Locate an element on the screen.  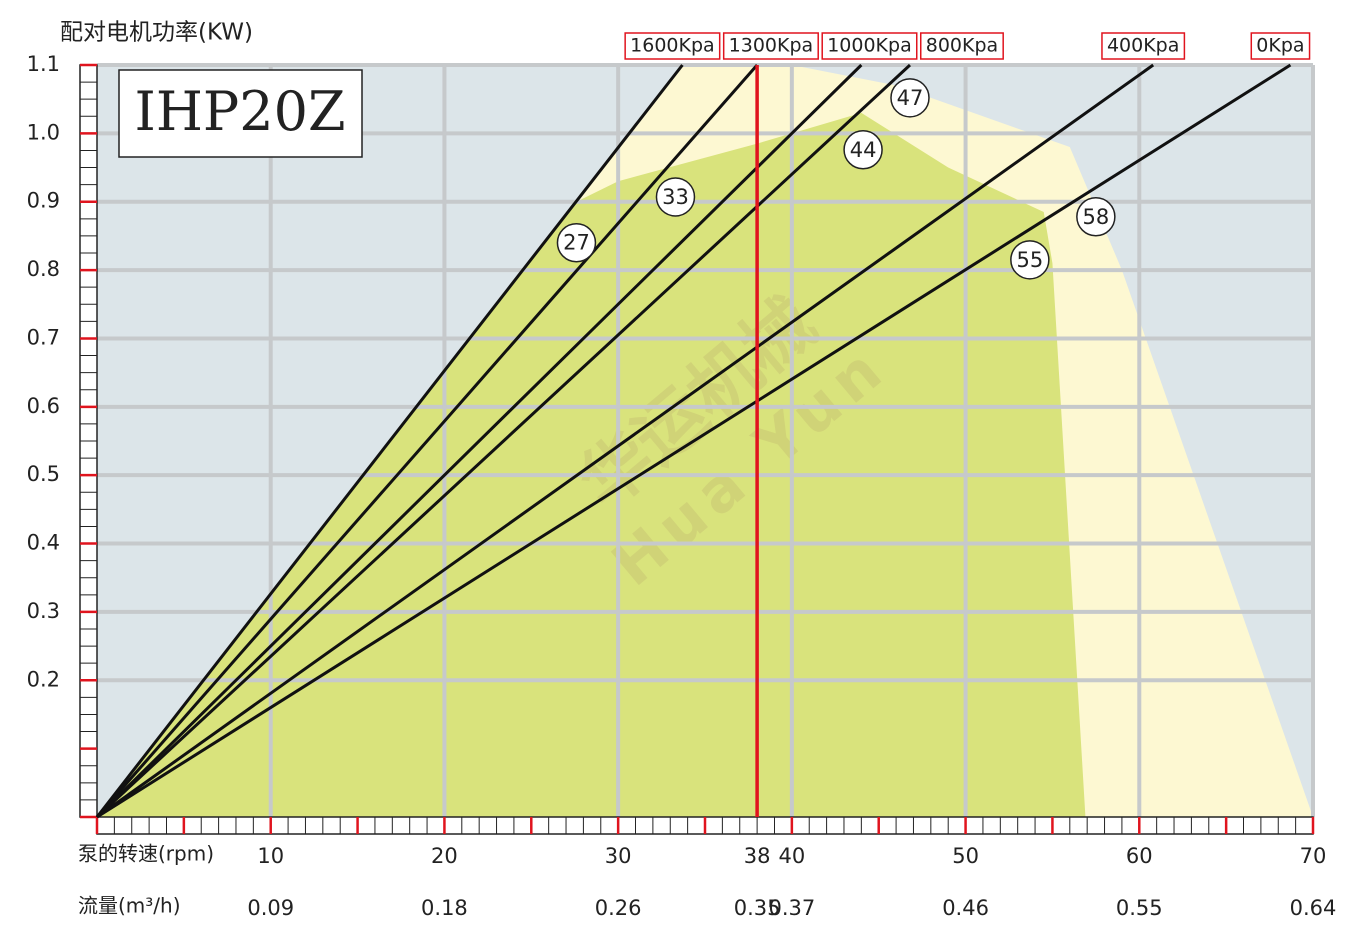
x-tick-label: 40 is located at coordinates (791, 856).